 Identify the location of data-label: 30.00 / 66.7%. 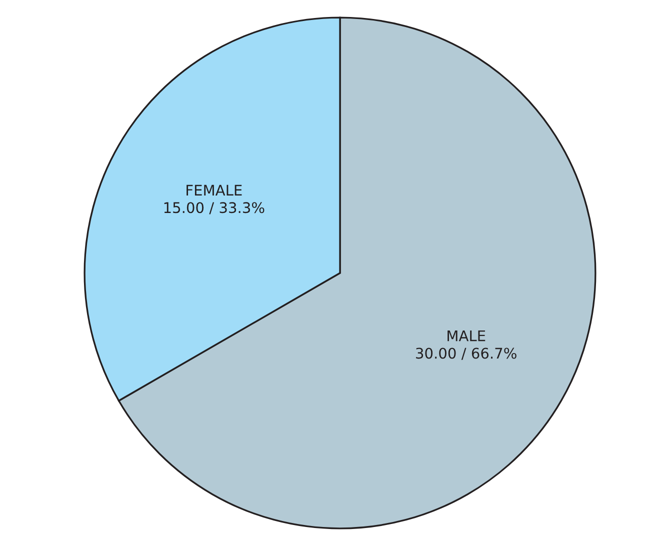
(466, 354).